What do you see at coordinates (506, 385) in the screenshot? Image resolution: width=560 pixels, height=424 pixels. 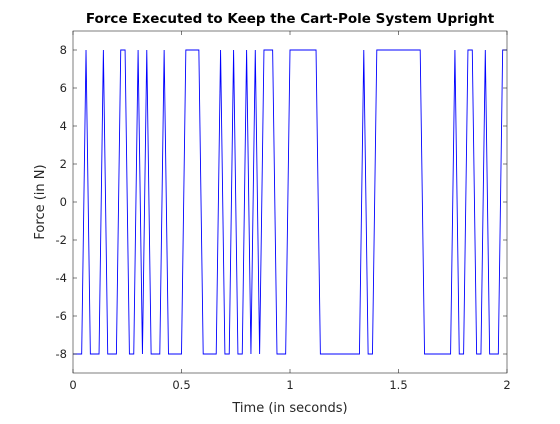 I see `x-tick-label: 2` at bounding box center [506, 385].